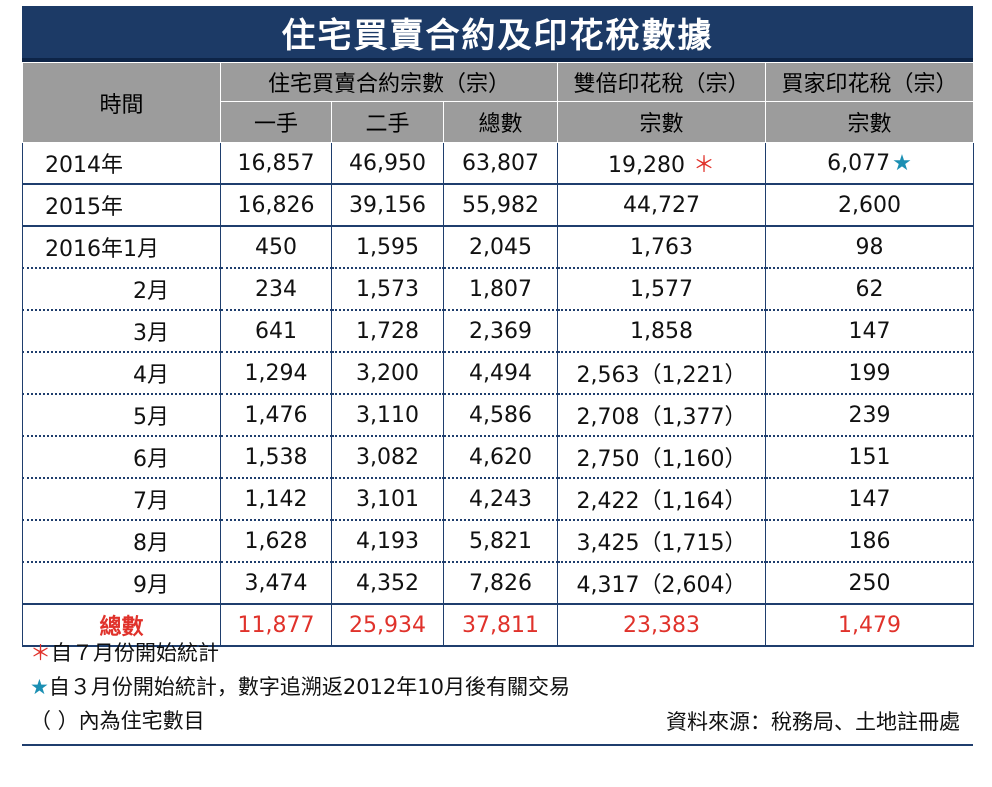 The width and height of the screenshot is (992, 787). What do you see at coordinates (276, 122) in the screenshot?
I see `header-first-hand: 一手` at bounding box center [276, 122].